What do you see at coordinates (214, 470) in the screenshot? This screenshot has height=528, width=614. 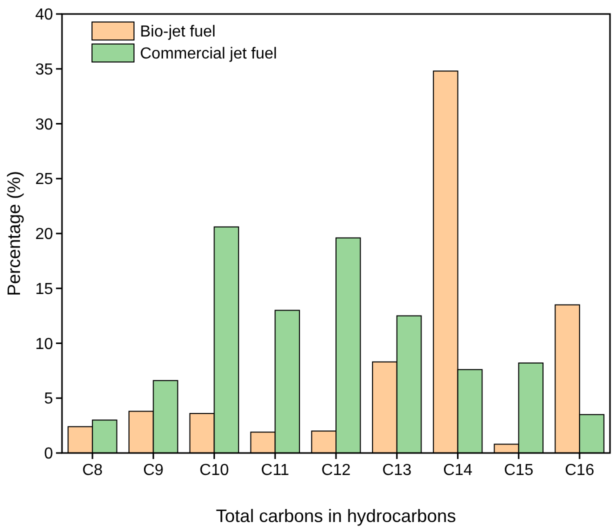 I see `x-tick-label: C10` at bounding box center [214, 470].